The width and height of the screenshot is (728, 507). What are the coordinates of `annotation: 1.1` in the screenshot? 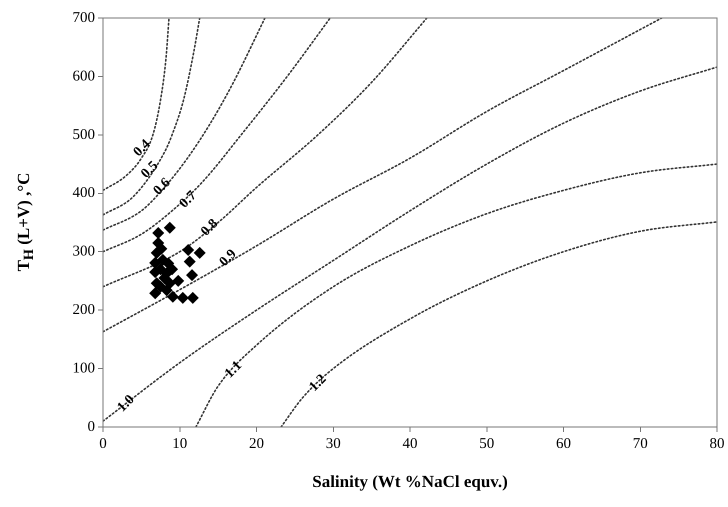 It's located at (234, 370).